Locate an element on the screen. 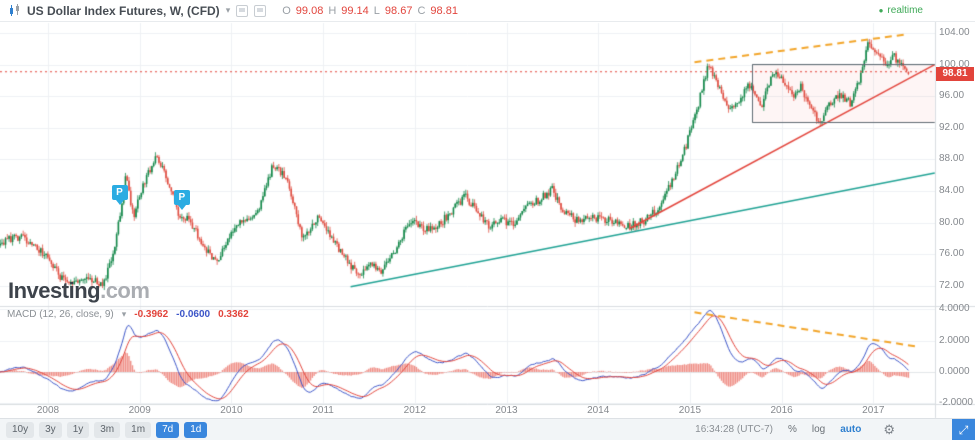 Image resolution: width=975 pixels, height=440 pixels. range-buttons: 10y 3y 1y 3m 1m 7d 1d is located at coordinates (109, 429).